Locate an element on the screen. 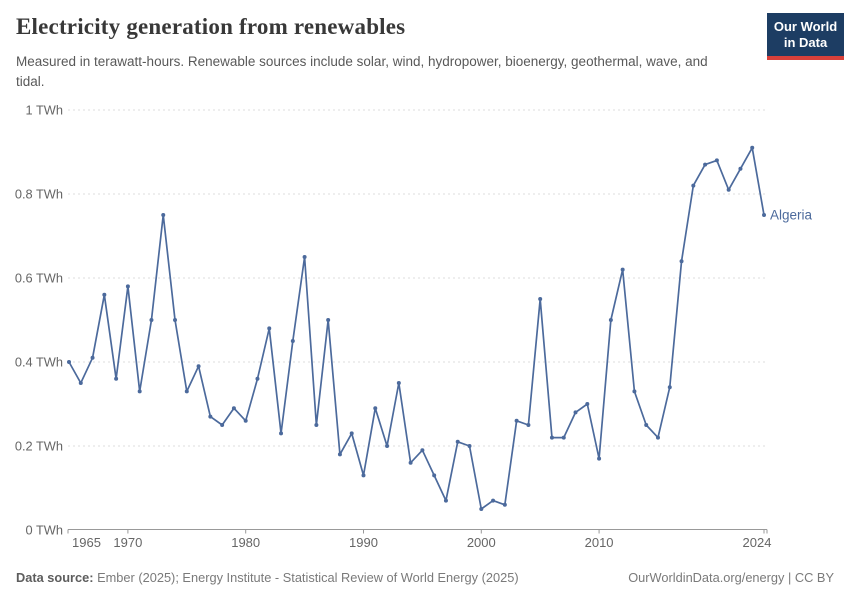 Image resolution: width=850 pixels, height=600 pixels. x-axis-tick-label: 2000 is located at coordinates (481, 542).